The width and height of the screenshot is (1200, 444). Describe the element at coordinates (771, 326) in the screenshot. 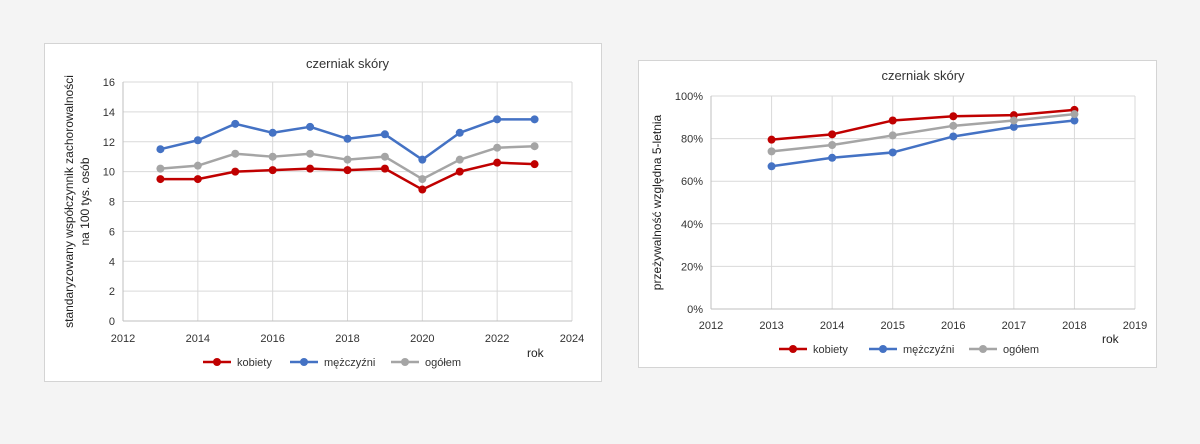

I see `x-tick-label: 2013` at that location.